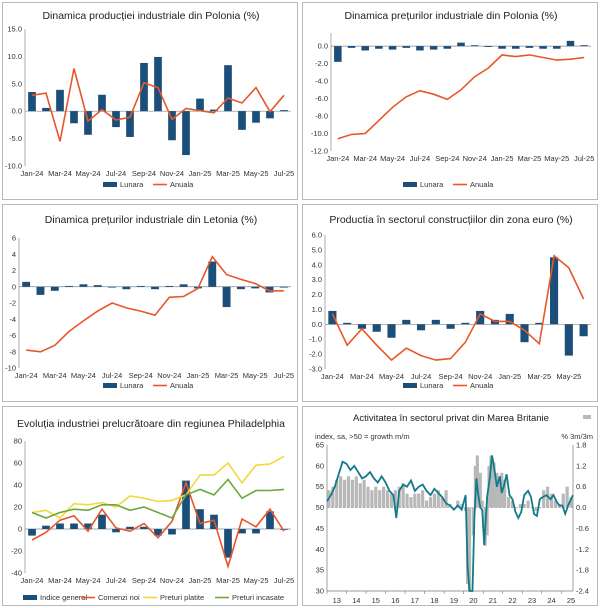 This screenshot has height=608, width=600. What do you see at coordinates (15, 138) in the screenshot?
I see `y-tick-label: -5.0` at bounding box center [15, 138].